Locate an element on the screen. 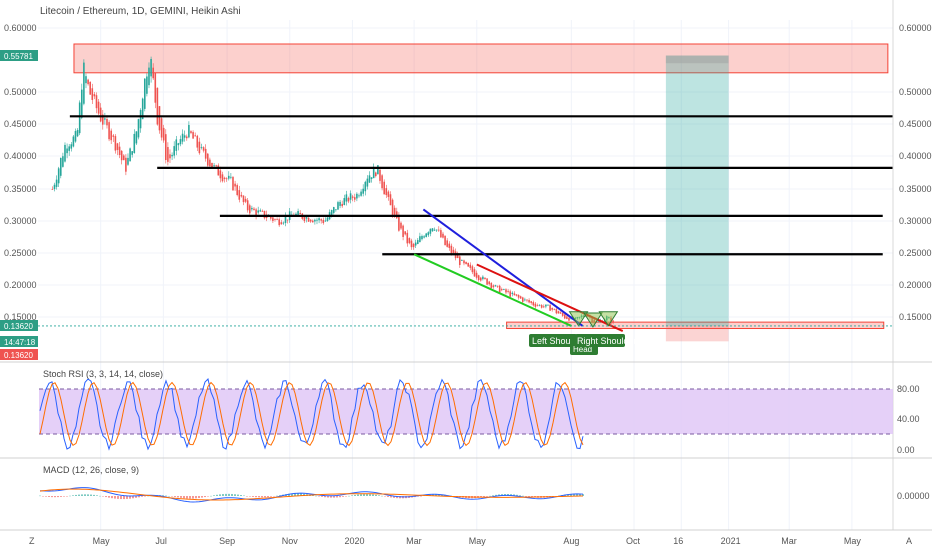 This screenshot has height=550, width=932. price-tick: 0.15000 is located at coordinates (915, 317).